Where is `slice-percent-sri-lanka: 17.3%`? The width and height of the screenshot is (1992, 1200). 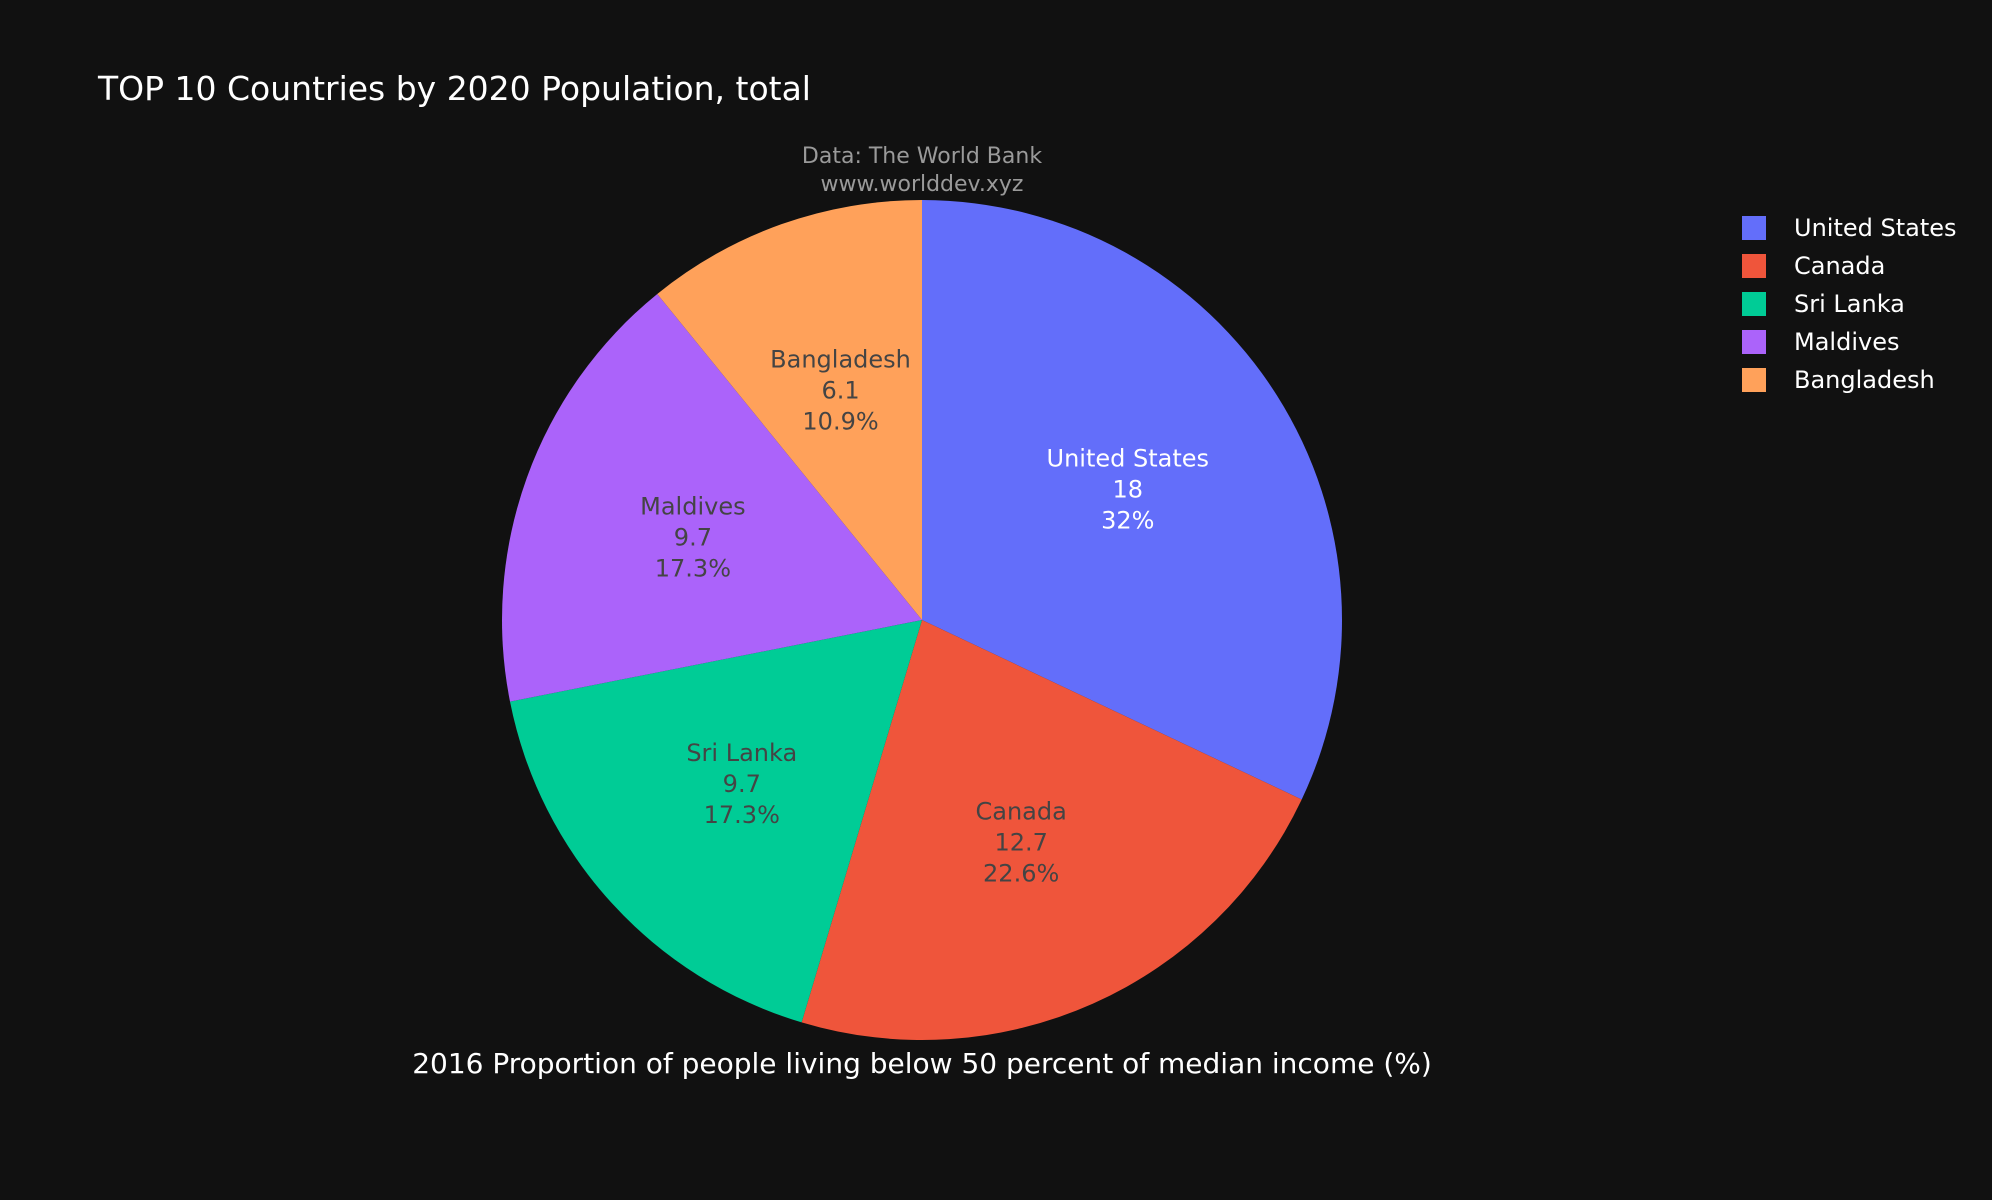 slice-percent-sri-lanka: 17.3% is located at coordinates (742, 815).